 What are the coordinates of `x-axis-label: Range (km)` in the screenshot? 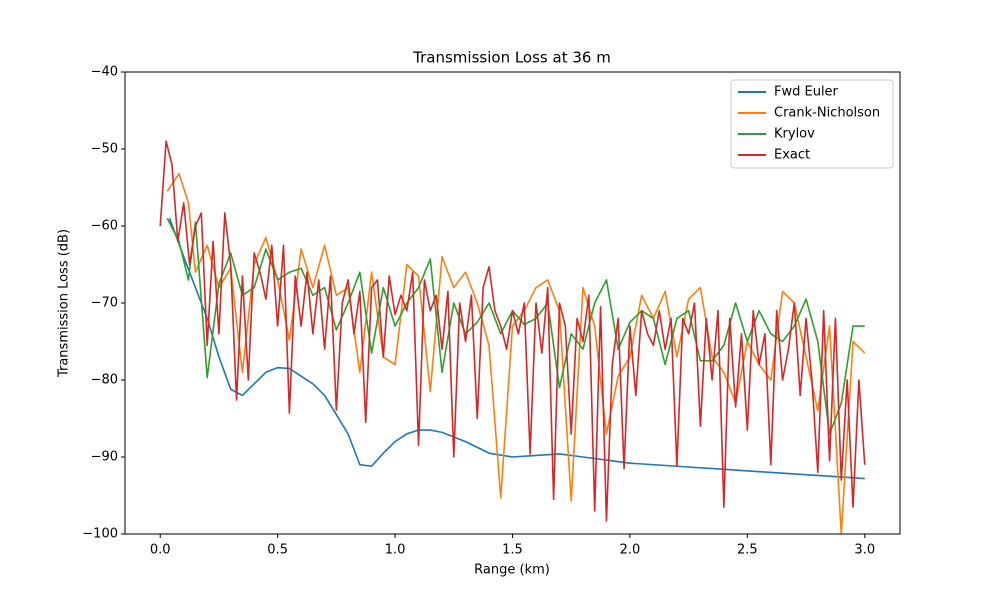 It's located at (512, 570).